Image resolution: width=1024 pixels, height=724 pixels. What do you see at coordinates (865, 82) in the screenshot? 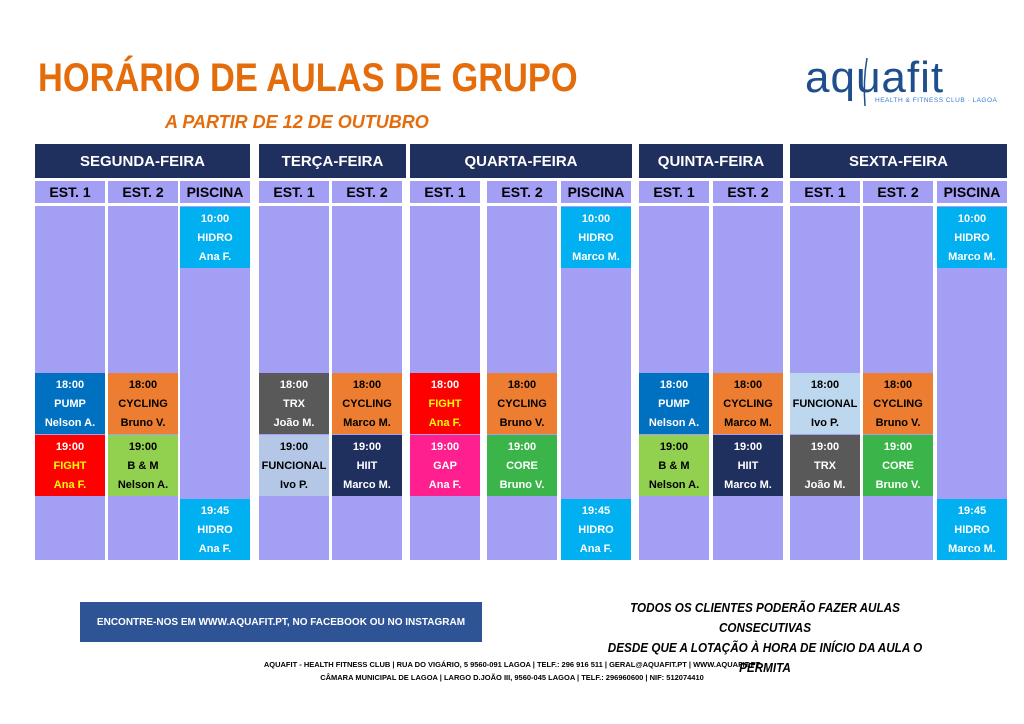
I see `logo-swoosh-icon` at bounding box center [865, 82].